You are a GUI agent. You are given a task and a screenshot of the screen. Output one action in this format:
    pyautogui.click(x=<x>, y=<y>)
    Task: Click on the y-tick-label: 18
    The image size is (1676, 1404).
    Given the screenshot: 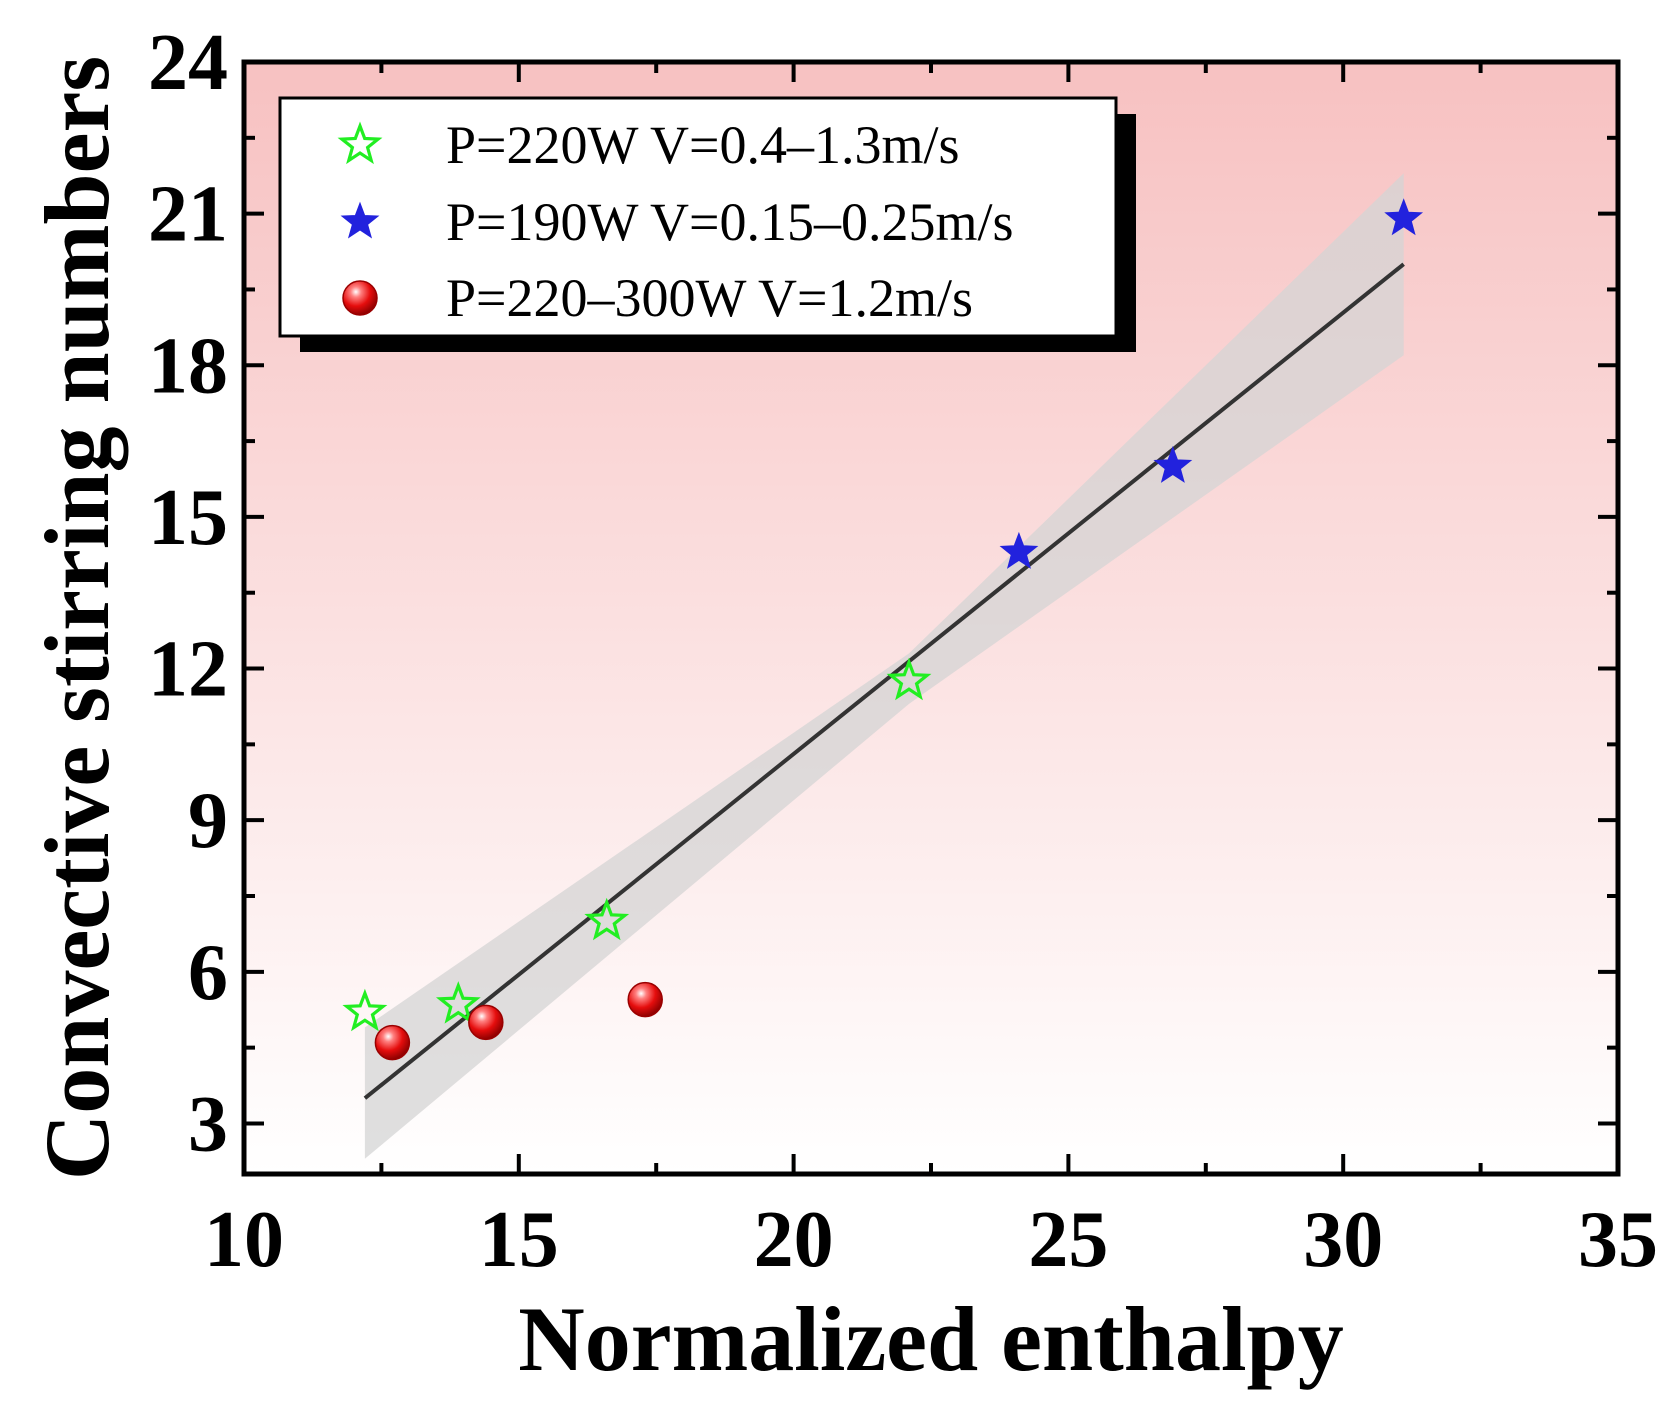 What is the action you would take?
    pyautogui.click(x=188, y=366)
    